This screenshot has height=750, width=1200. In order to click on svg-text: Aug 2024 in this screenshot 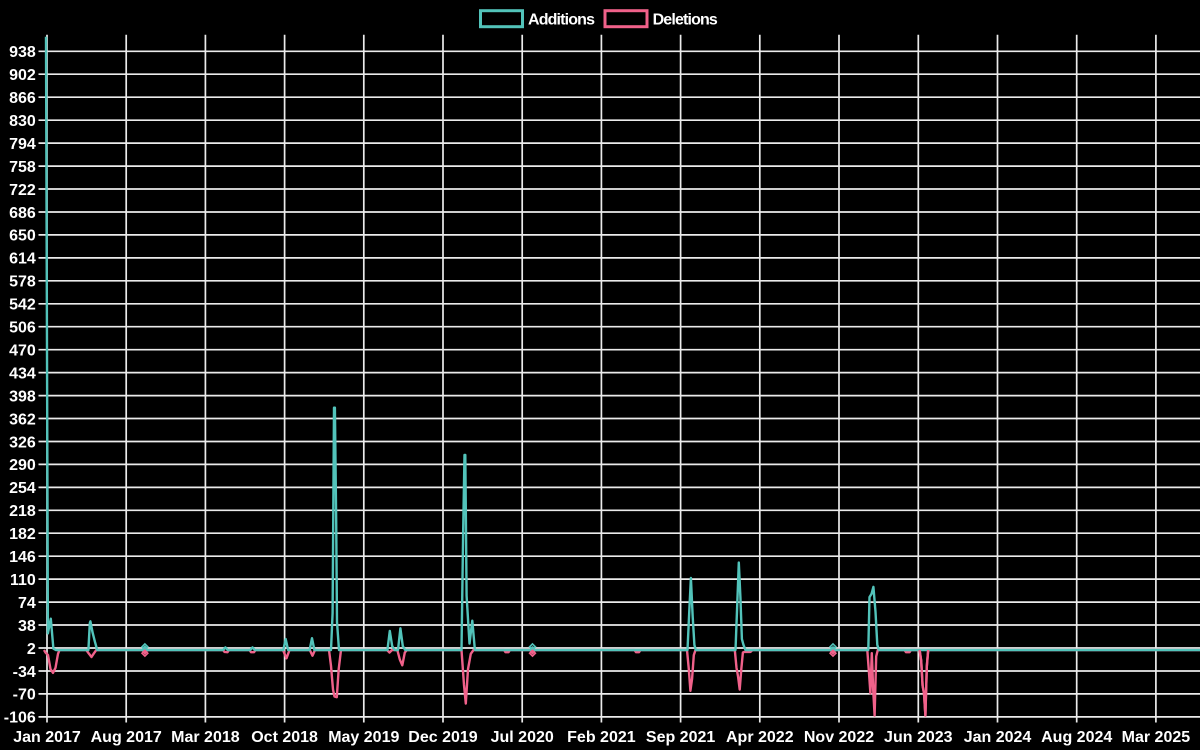, I will do `click(1076, 737)`.